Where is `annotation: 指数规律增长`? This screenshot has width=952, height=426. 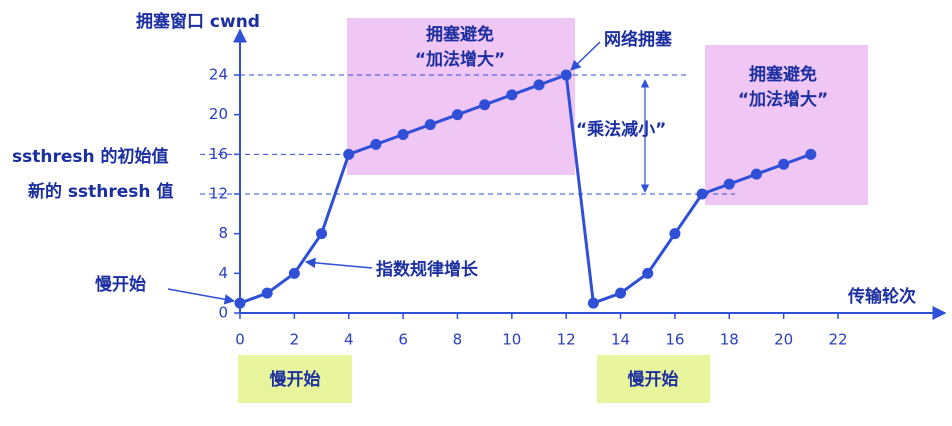
annotation: 指数规律增长 is located at coordinates (427, 269).